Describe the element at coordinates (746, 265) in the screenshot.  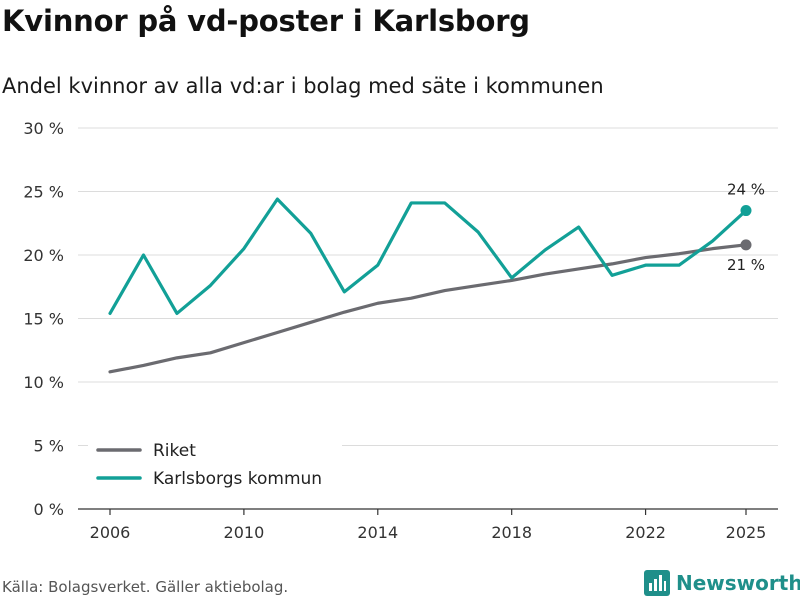
I see `end-label-riket: 21 %` at that location.